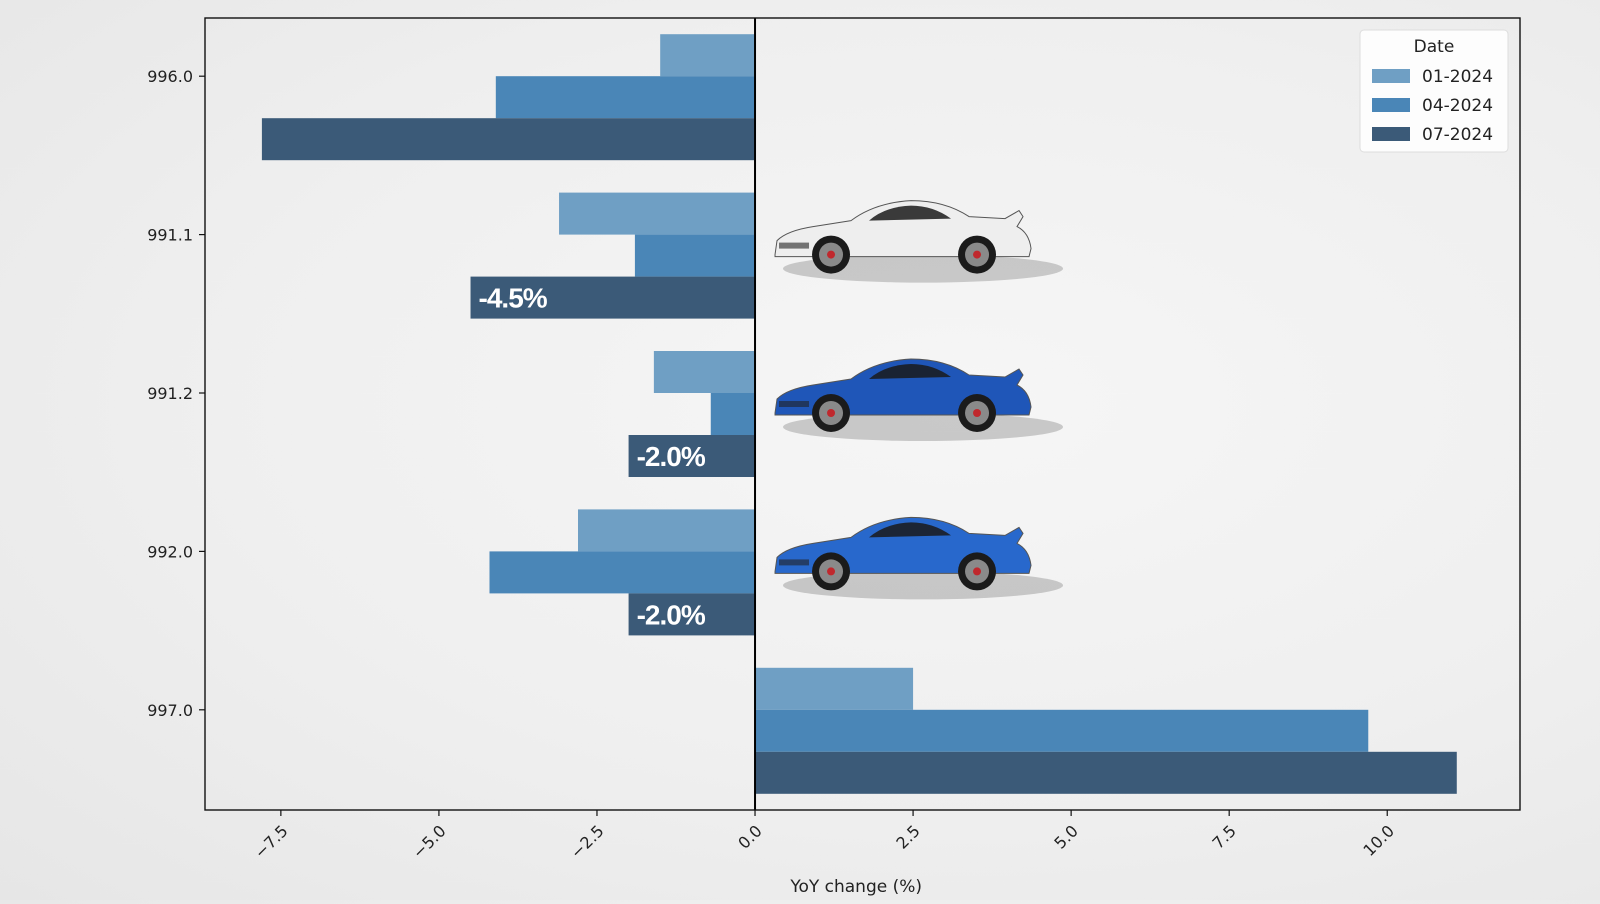 The image size is (1600, 904). I want to click on bar-991.2-04-2024, so click(733, 414).